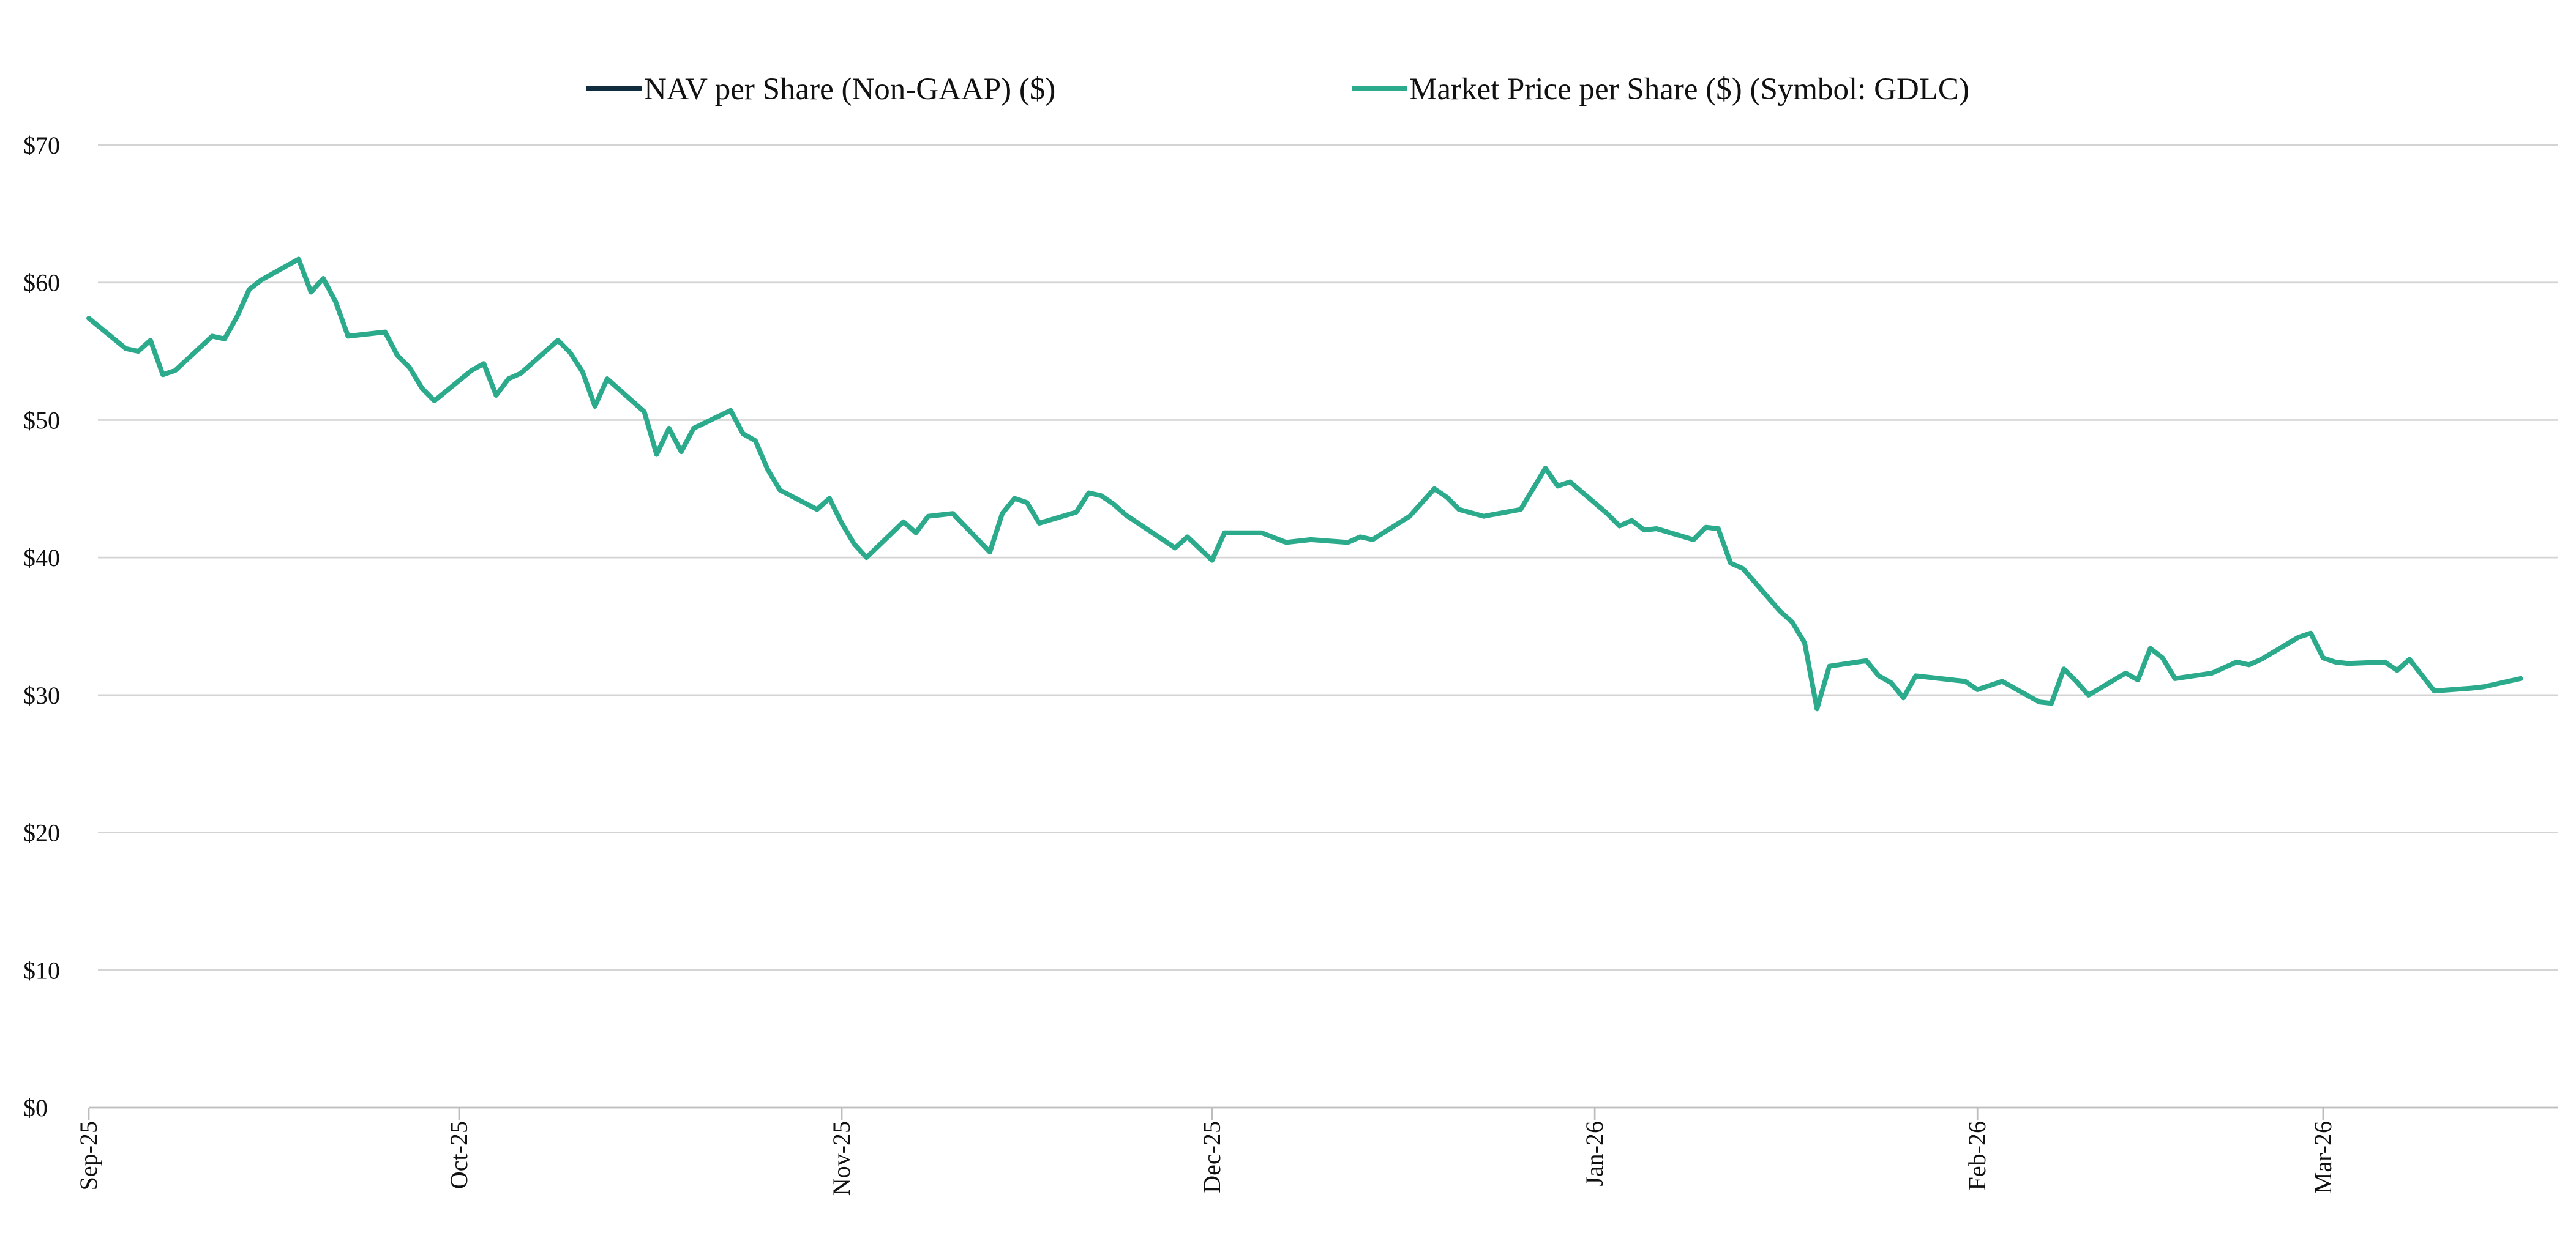 The image size is (2576, 1252). I want to click on x-tick-label: Oct-25, so click(459, 1155).